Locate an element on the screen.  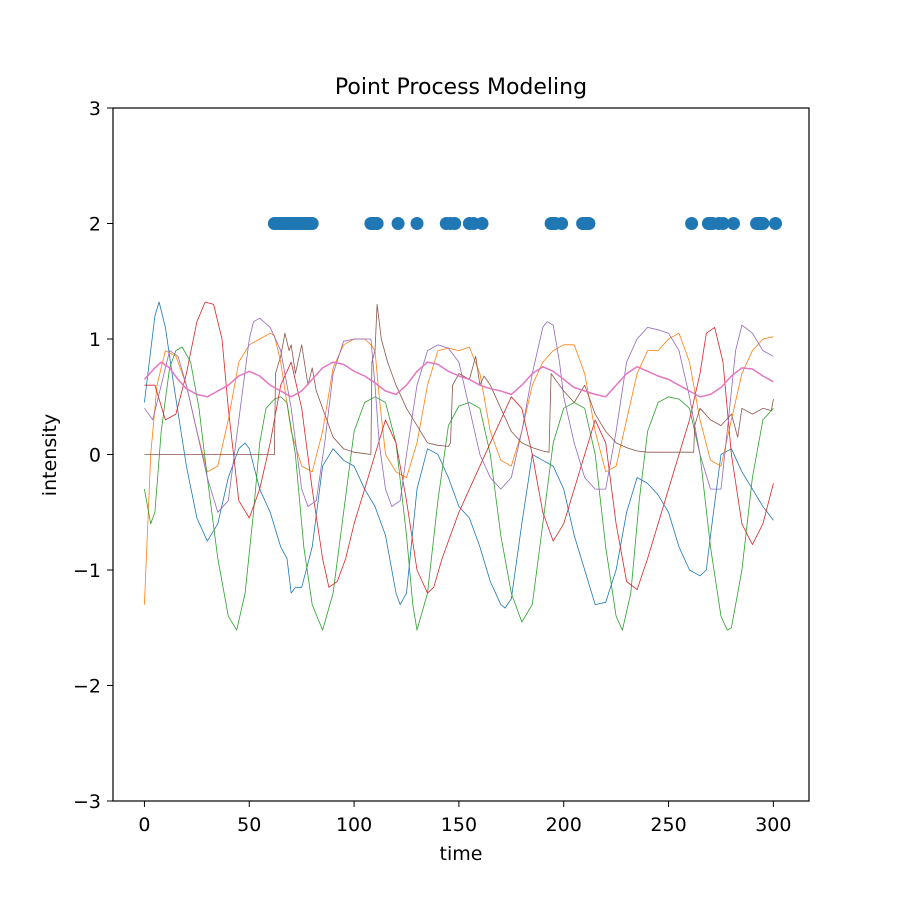
y-tick-label: 2 is located at coordinates (95, 225).